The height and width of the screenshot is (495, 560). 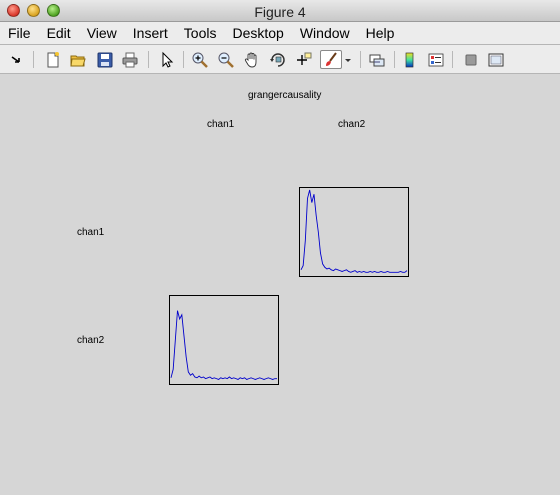 I want to click on menu-desktop: Desktop, so click(x=258, y=33).